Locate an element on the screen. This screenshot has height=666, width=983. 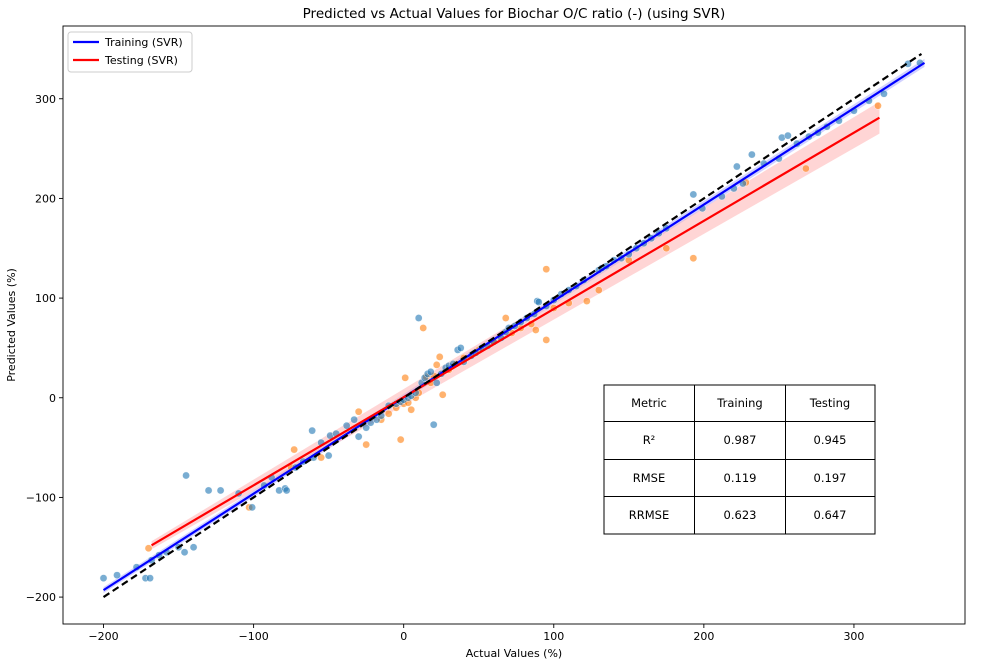
legend-label-training: Training (SVR) is located at coordinates (143, 42).